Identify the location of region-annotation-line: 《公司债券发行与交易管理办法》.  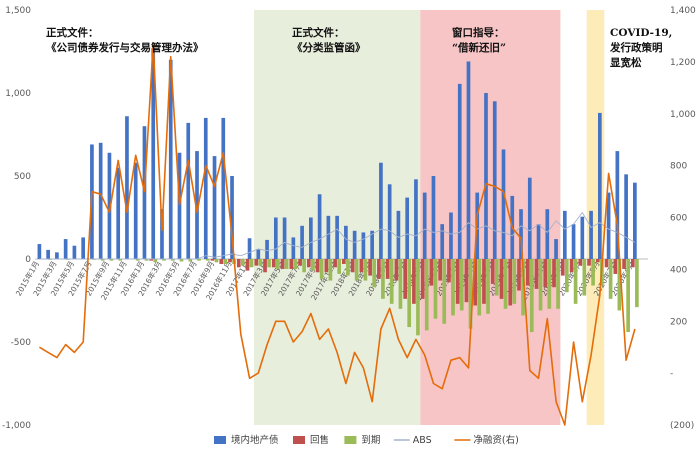
(125, 47).